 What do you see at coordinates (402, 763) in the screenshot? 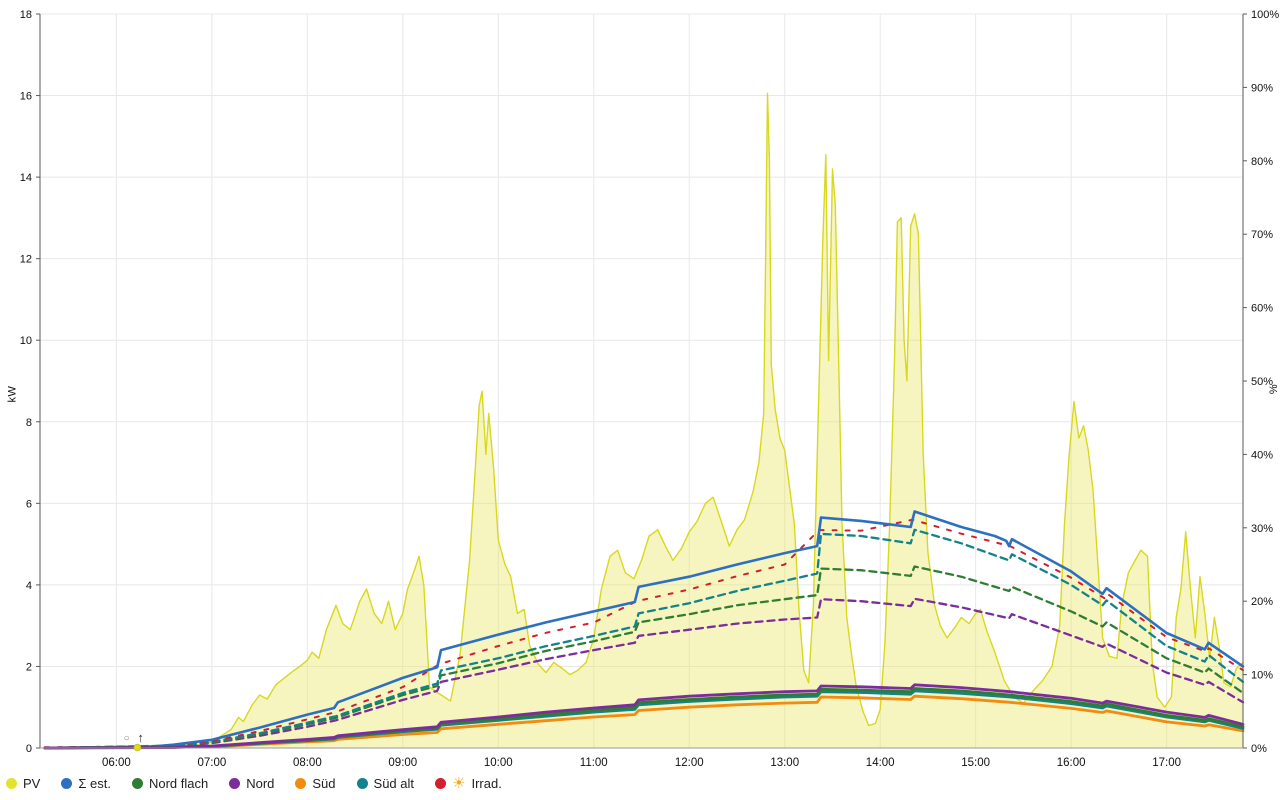
I see `x-axis-tick-label: 09:00` at bounding box center [402, 763].